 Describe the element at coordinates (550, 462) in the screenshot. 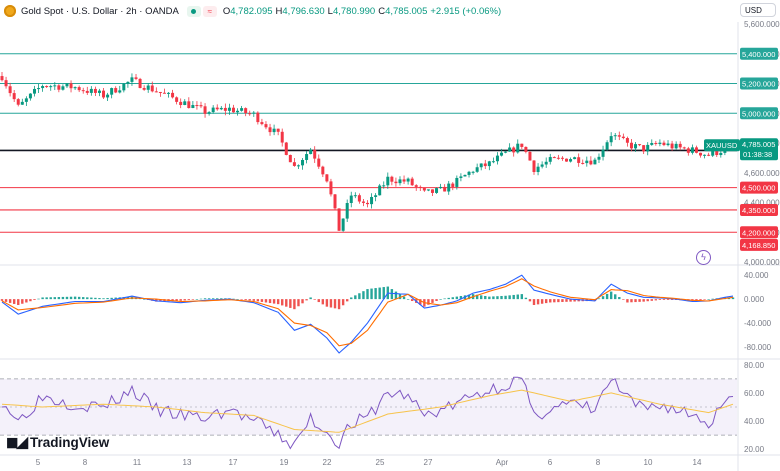

I see `time-tick-label: 6` at that location.